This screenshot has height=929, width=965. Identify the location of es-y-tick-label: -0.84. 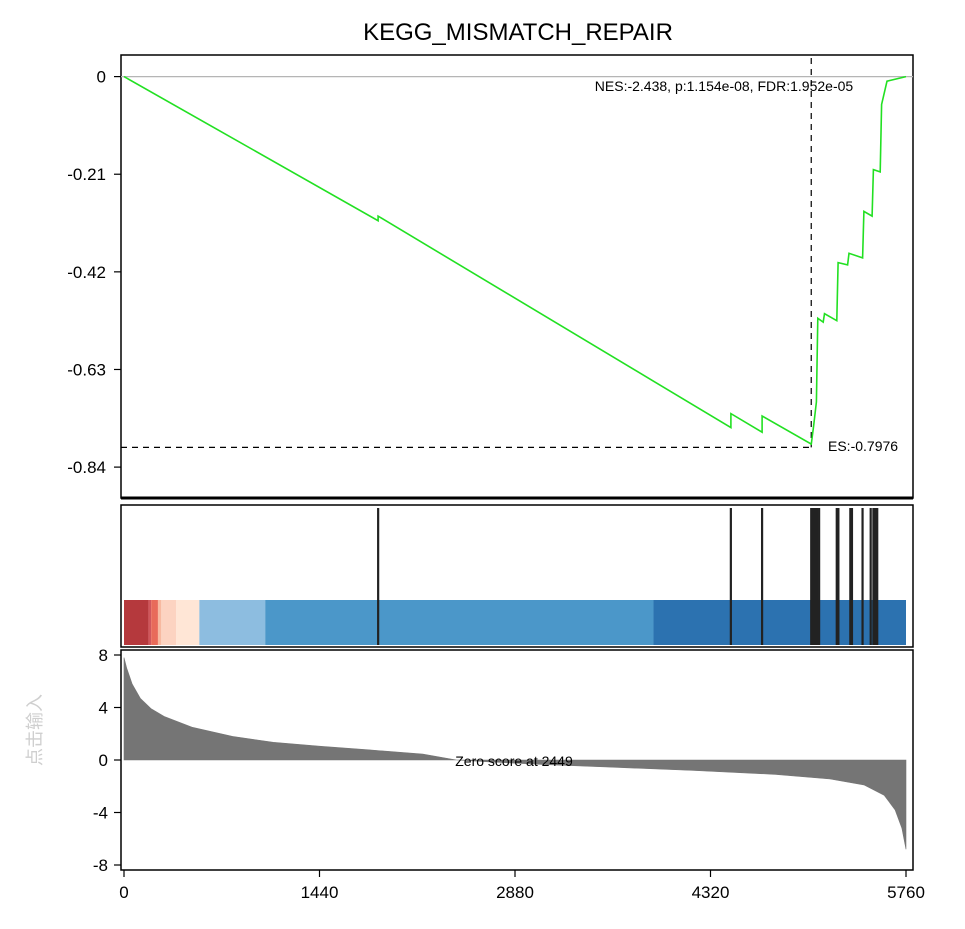
(86, 467).